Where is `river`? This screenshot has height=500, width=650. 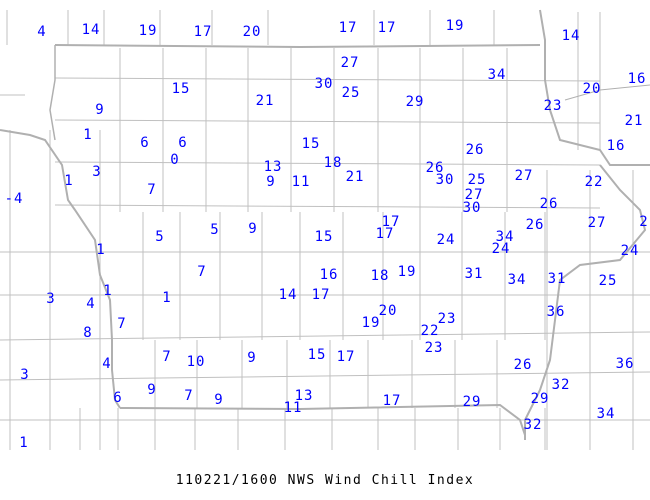
river is located at coordinates (607, 92).